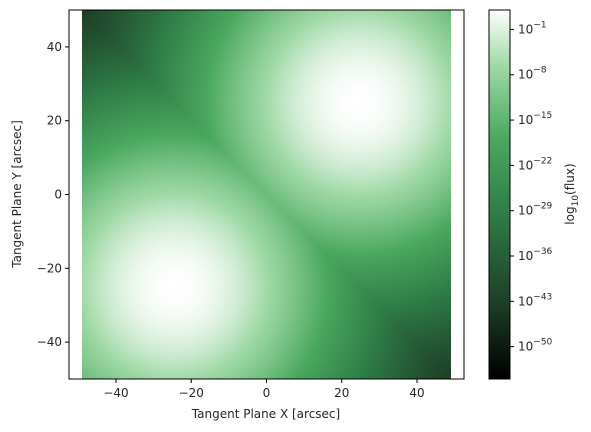 The width and height of the screenshot is (591, 432). Describe the element at coordinates (191, 393) in the screenshot. I see `x-tick-label: −20` at that location.